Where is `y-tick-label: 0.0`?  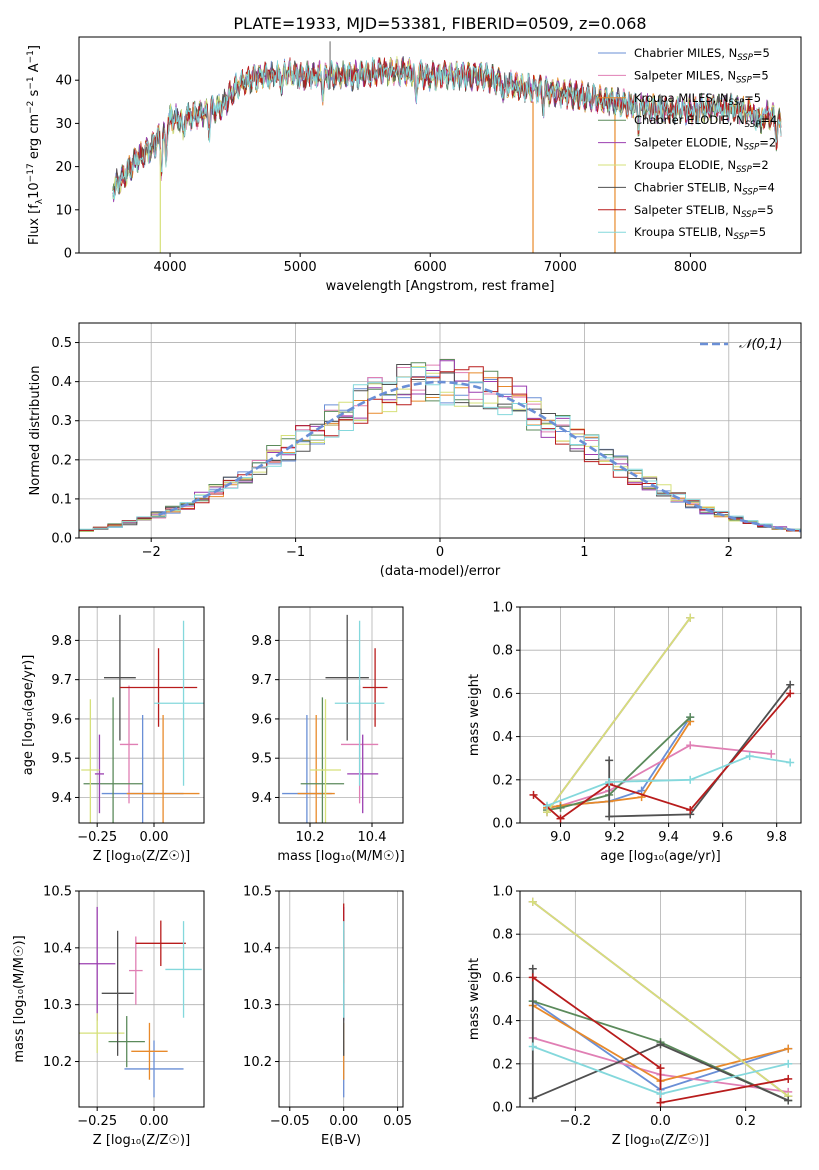 y-tick-label: 0.0 is located at coordinates (502, 824).